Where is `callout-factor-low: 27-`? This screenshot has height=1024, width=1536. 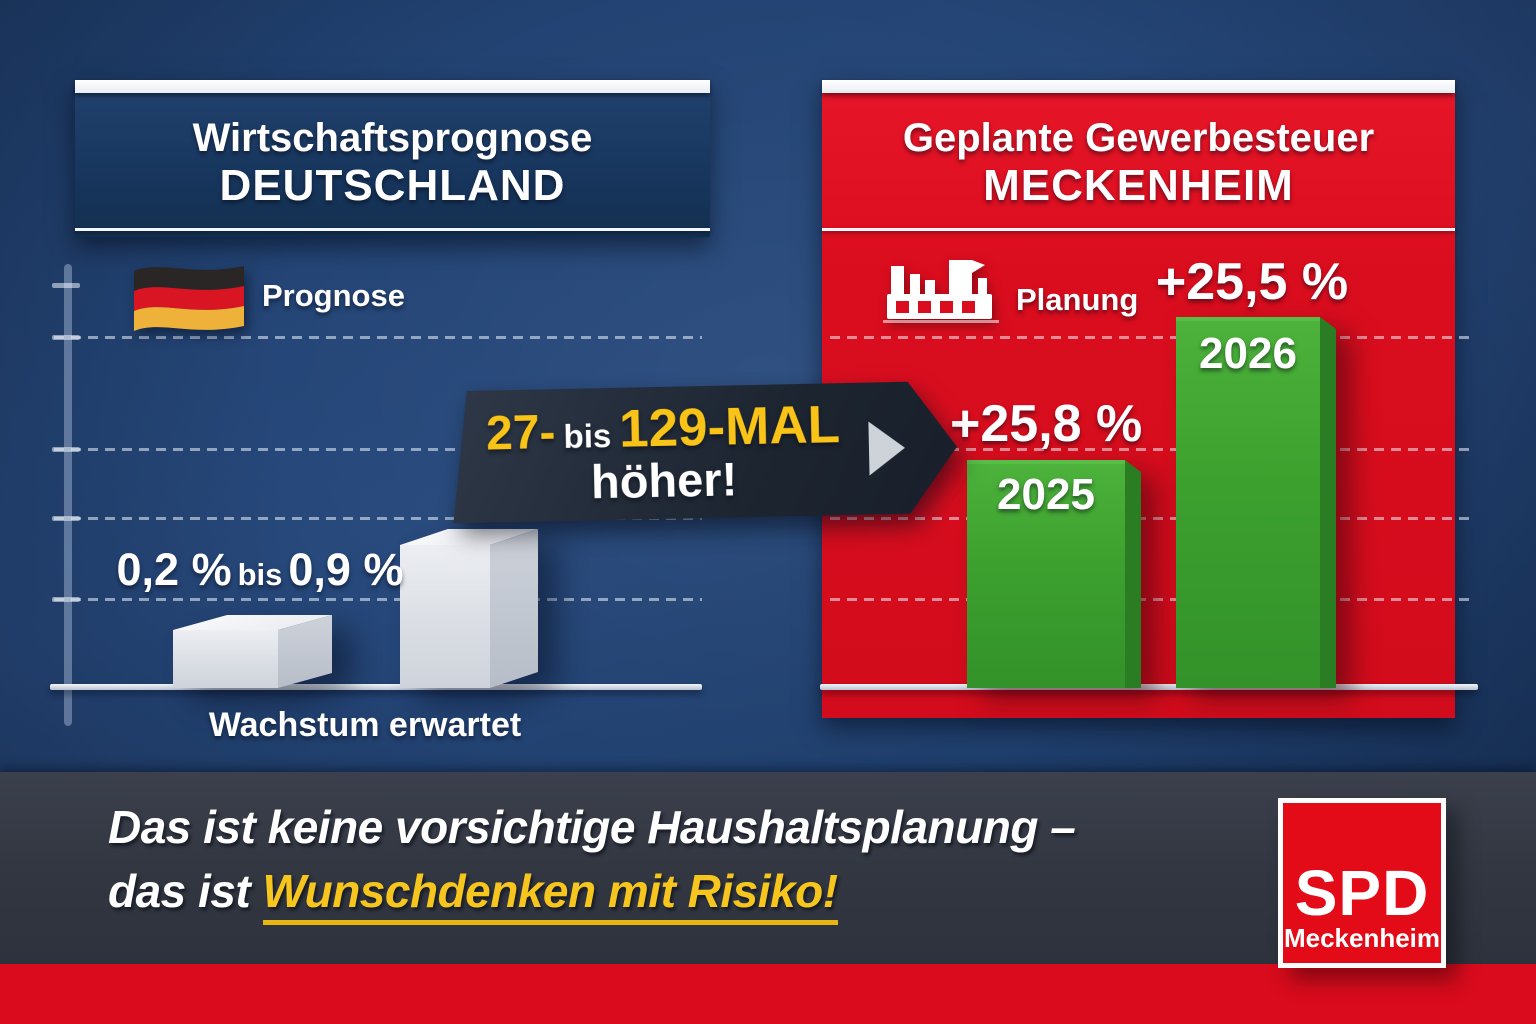
callout-factor-low: 27- is located at coordinates (521, 433).